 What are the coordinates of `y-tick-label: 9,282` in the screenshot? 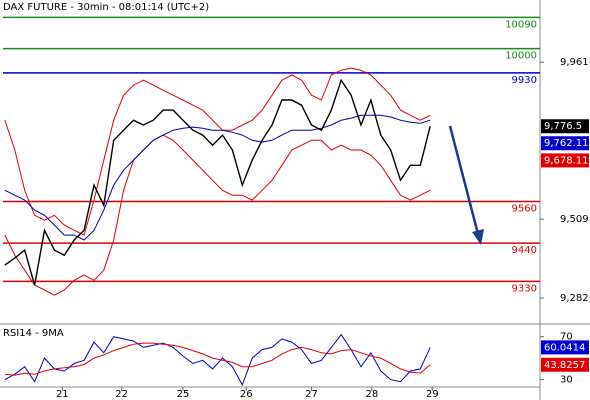 It's located at (574, 298).